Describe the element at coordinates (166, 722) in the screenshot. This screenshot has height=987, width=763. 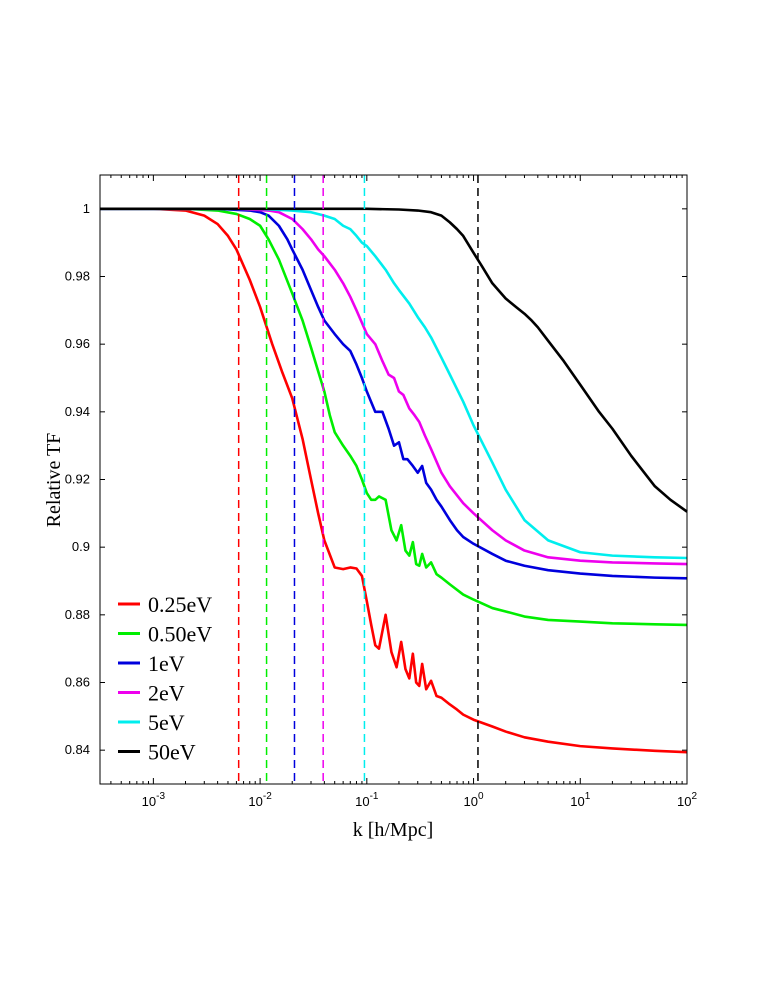
I see `legend-label-4: 5eV` at that location.